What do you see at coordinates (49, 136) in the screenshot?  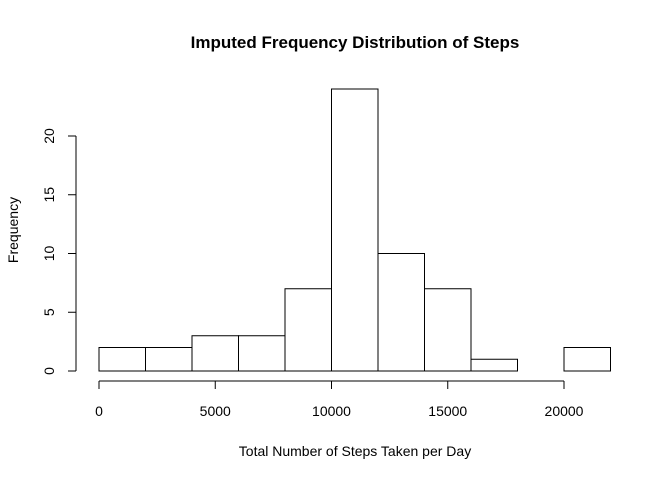 I see `y-tick-label: 20` at bounding box center [49, 136].